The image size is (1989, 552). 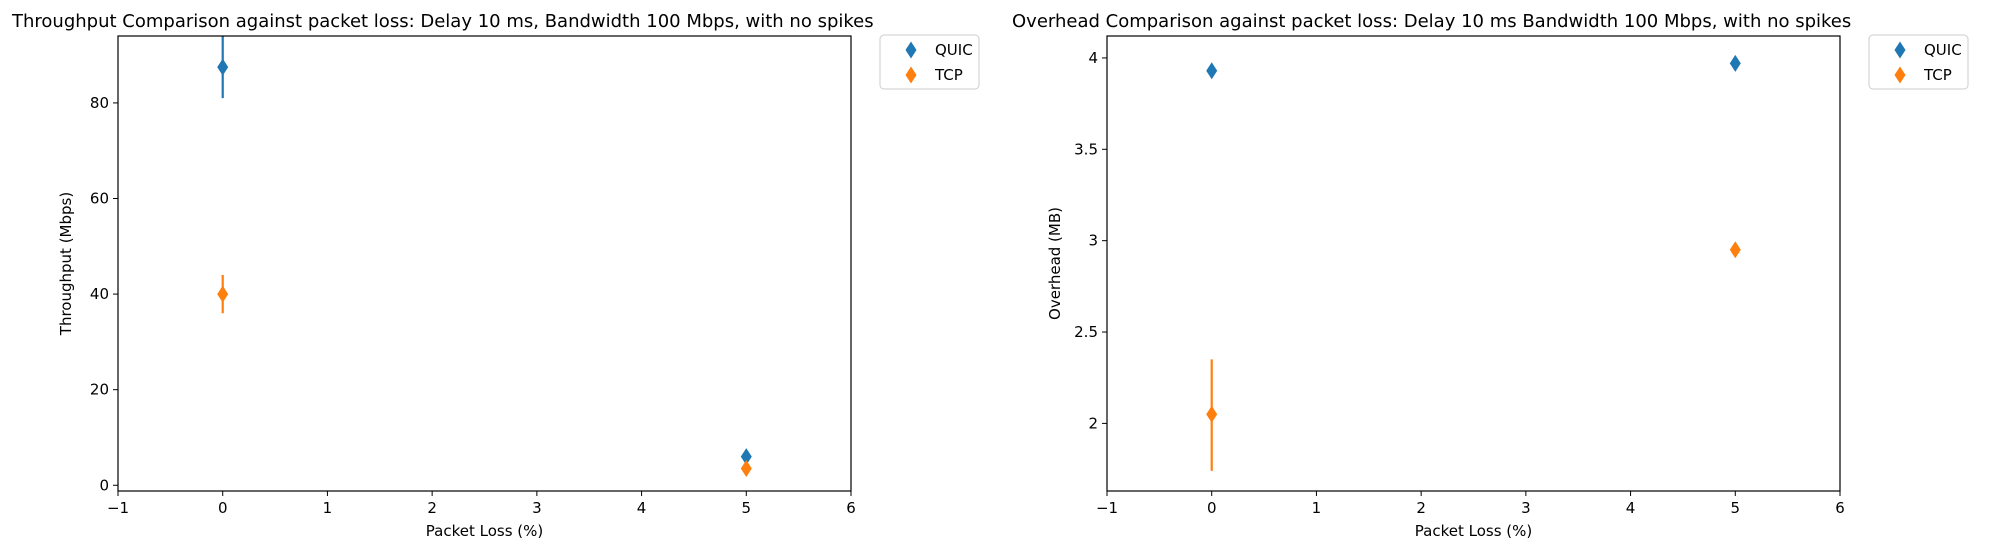 I want to click on y-tick-label: 3.5, so click(x=1086, y=149).